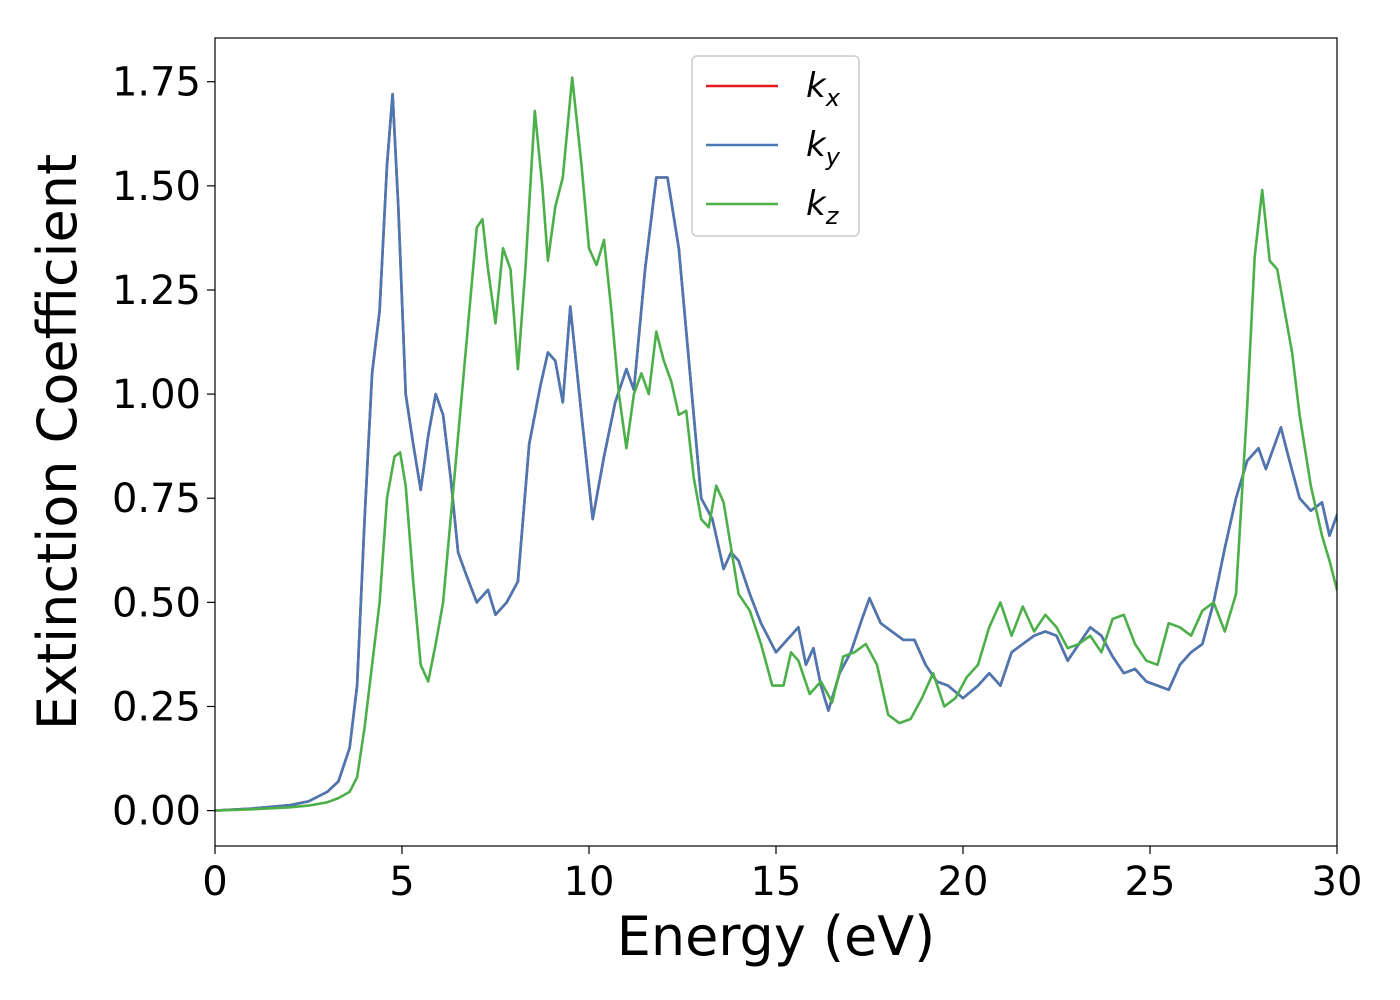 The width and height of the screenshot is (1400, 1000). Describe the element at coordinates (156, 291) in the screenshot. I see `y-tick-label: 1.25` at that location.